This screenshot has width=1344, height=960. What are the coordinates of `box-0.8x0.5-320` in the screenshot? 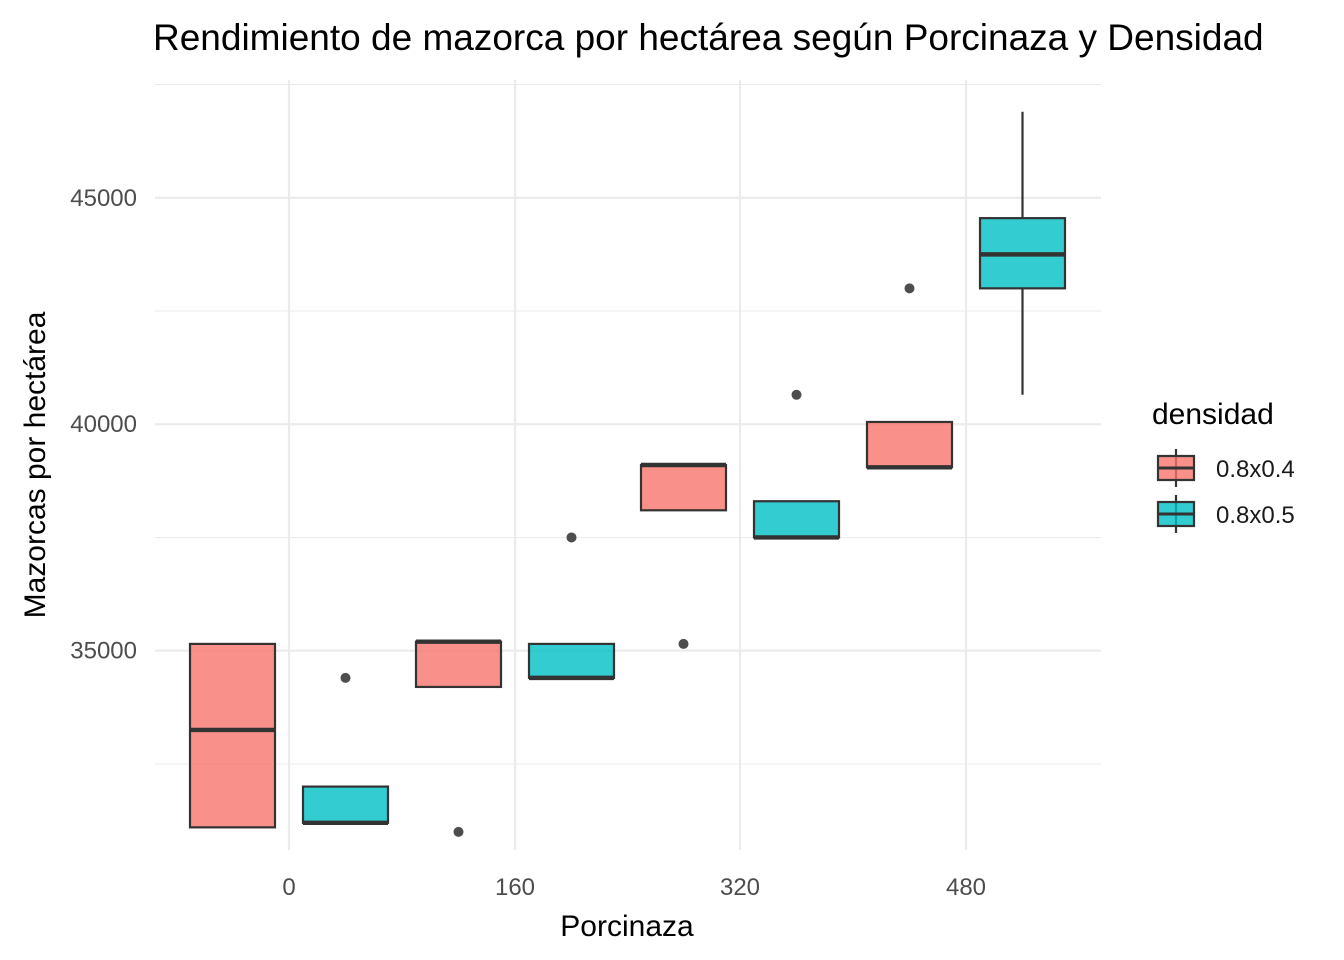 It's located at (796, 464).